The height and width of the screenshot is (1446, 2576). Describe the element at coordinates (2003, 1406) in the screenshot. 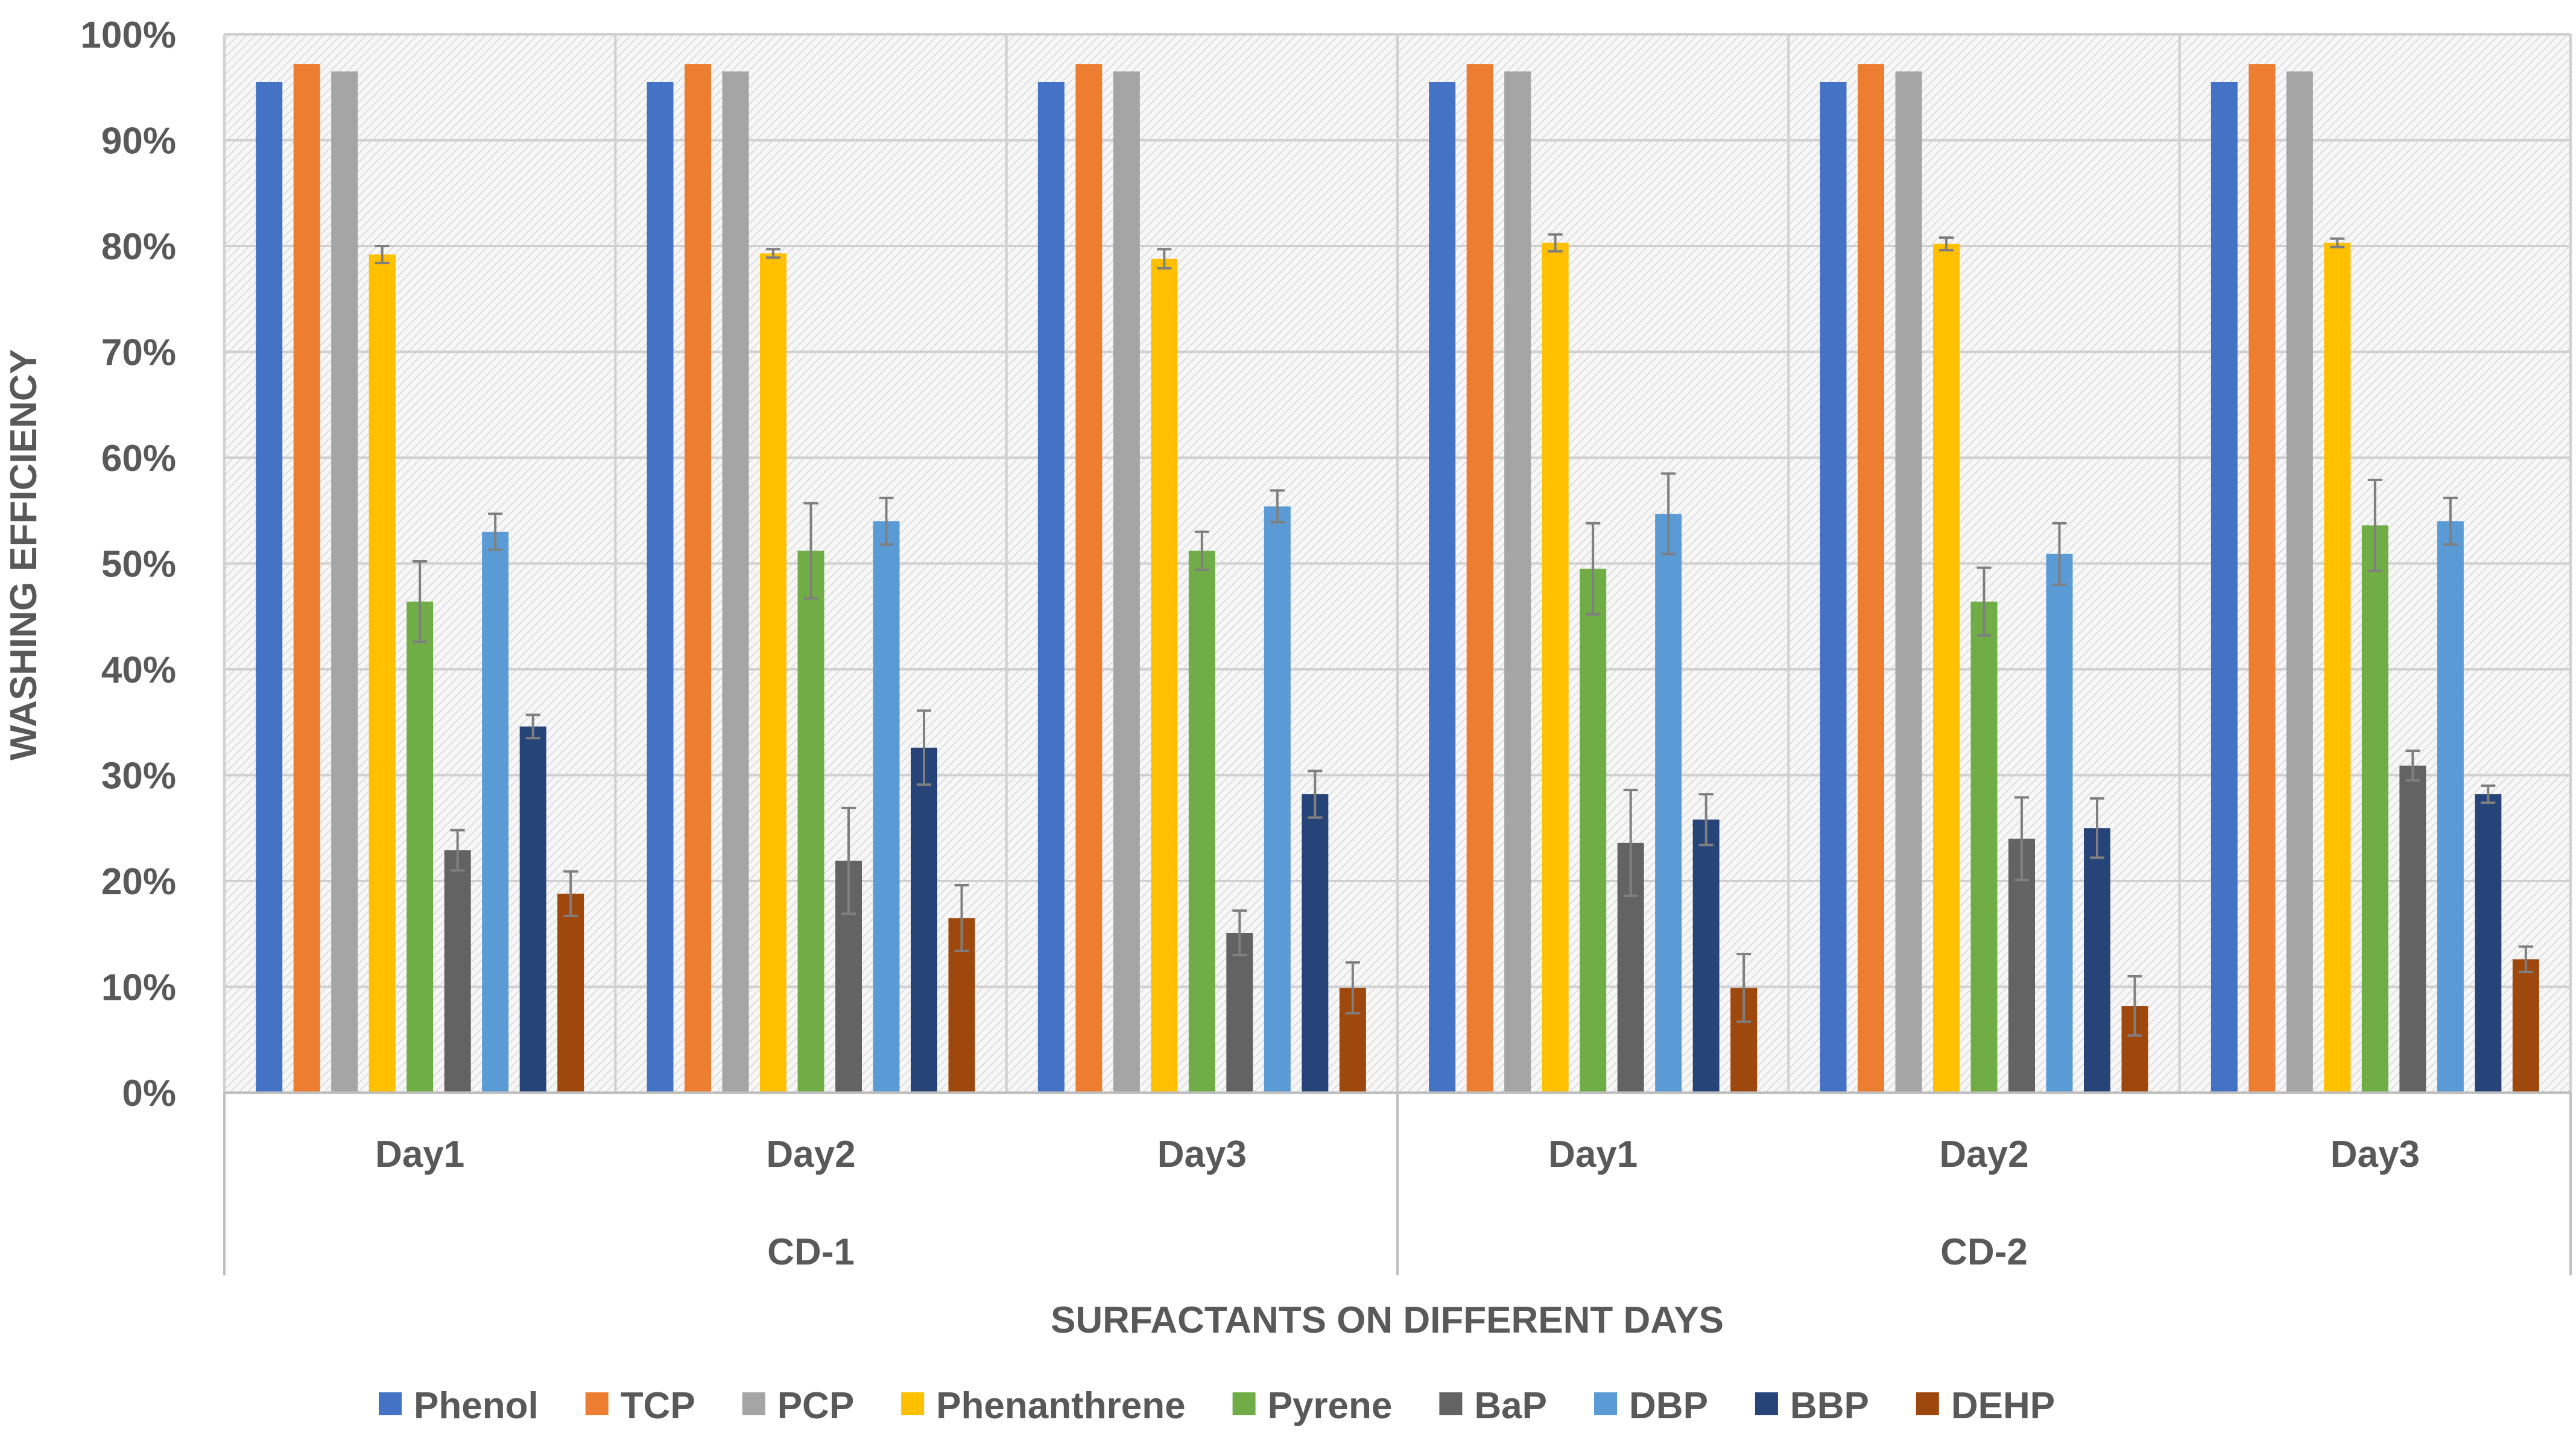

I see `legend-label: DEHP` at that location.